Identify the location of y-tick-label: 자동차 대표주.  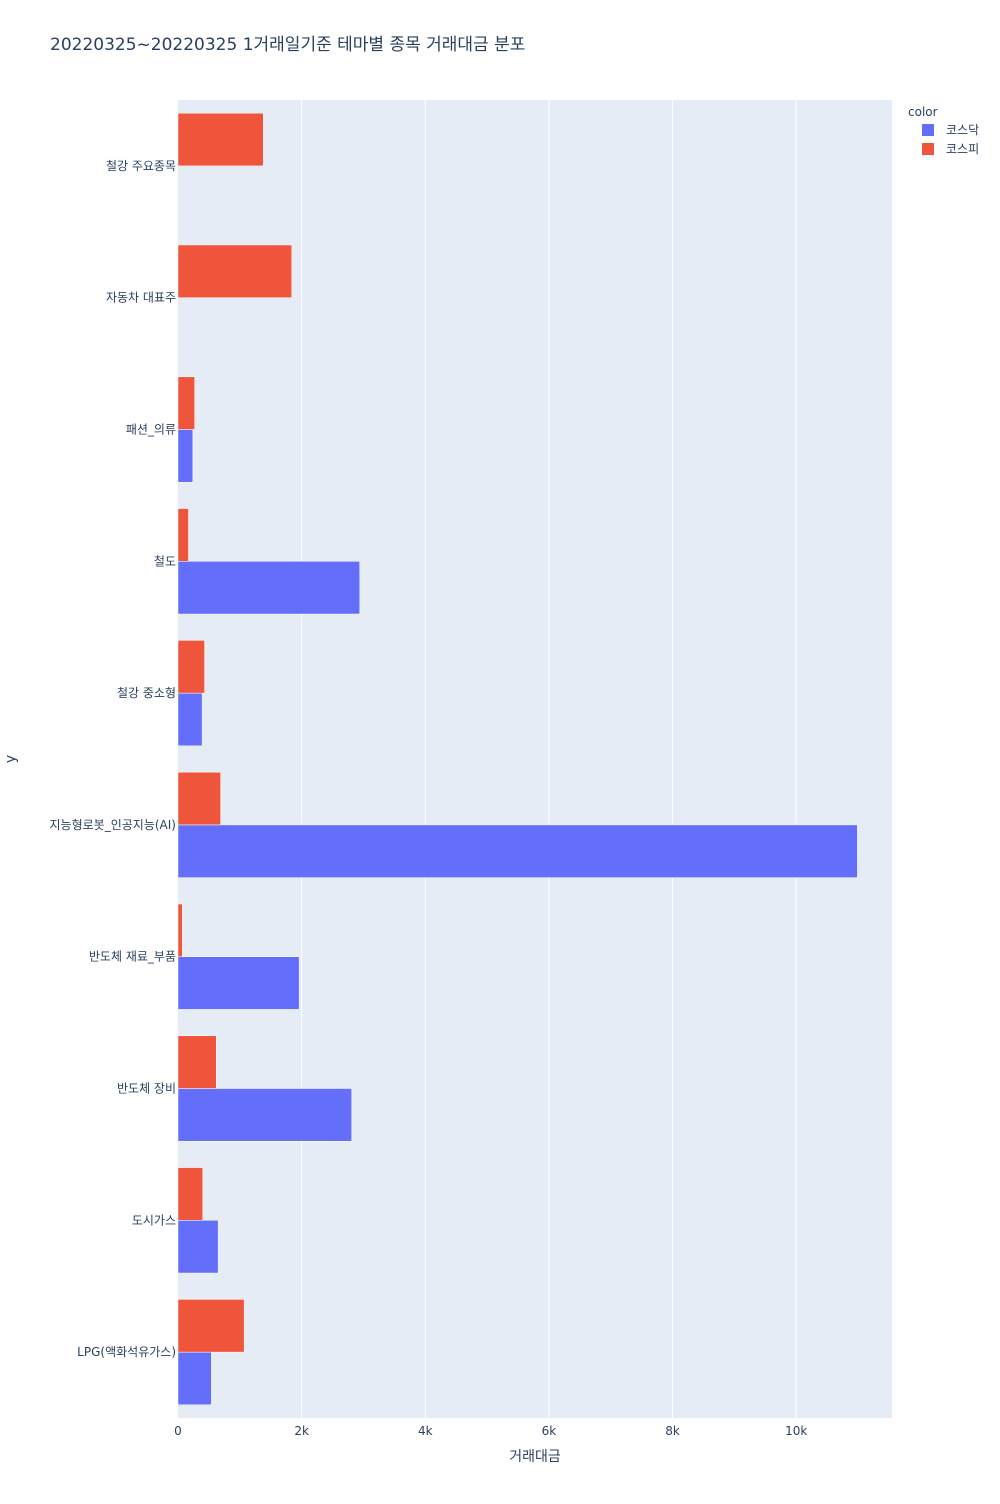
(141, 298).